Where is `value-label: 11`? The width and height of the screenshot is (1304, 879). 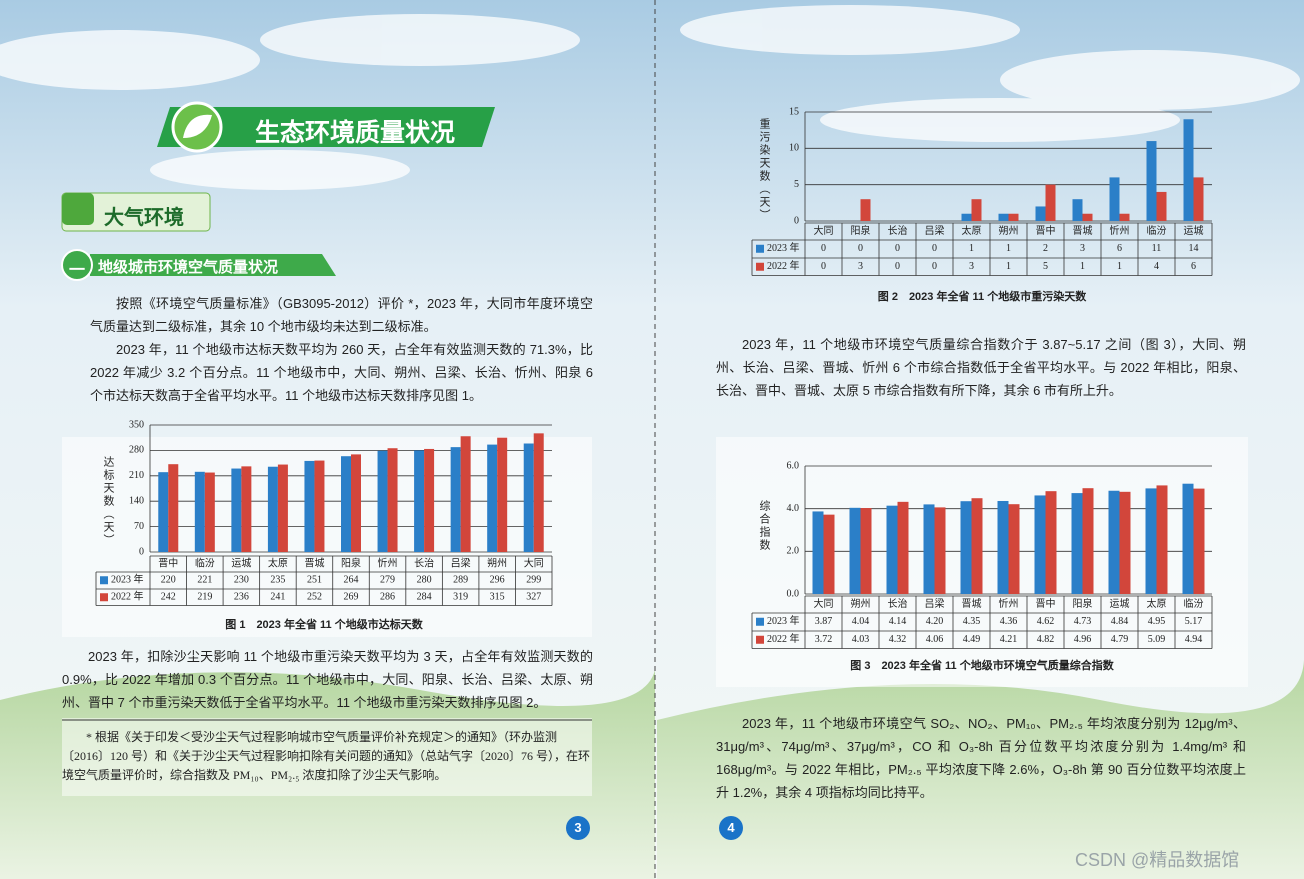 value-label: 11 is located at coordinates (1157, 248).